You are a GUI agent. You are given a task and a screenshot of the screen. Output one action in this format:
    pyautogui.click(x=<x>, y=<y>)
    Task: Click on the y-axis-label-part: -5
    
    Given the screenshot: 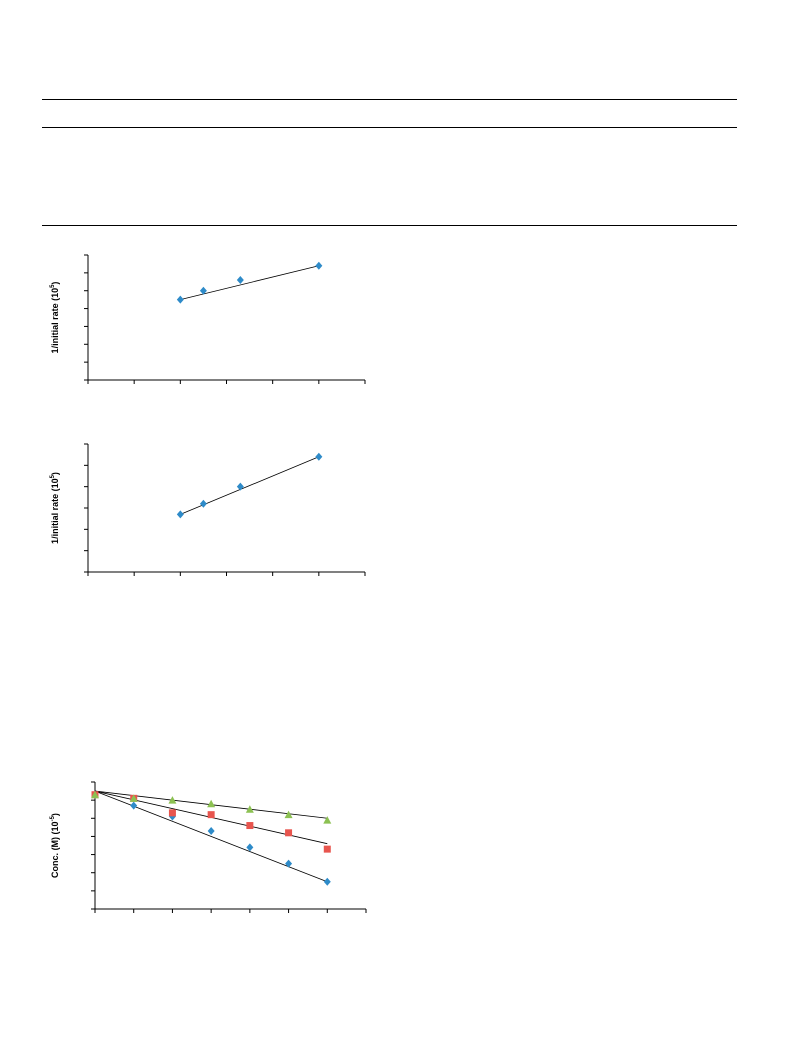 What is the action you would take?
    pyautogui.click(x=53, y=818)
    